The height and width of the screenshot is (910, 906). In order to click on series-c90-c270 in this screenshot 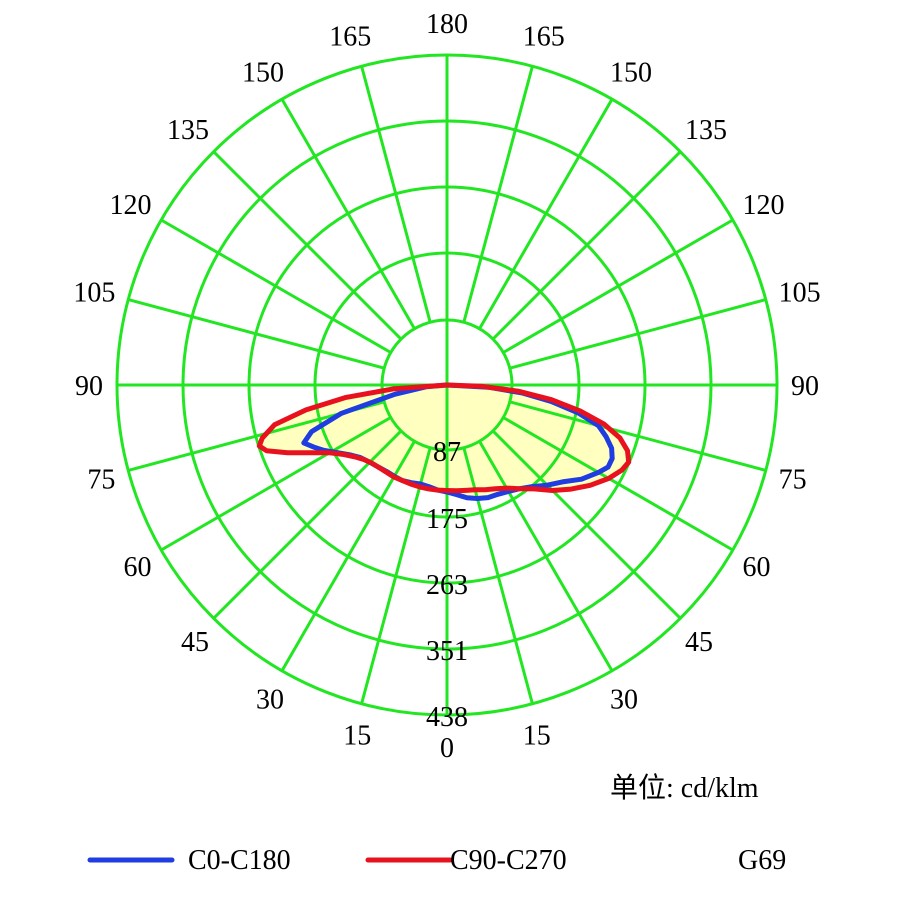, I will do `click(444, 438)`.